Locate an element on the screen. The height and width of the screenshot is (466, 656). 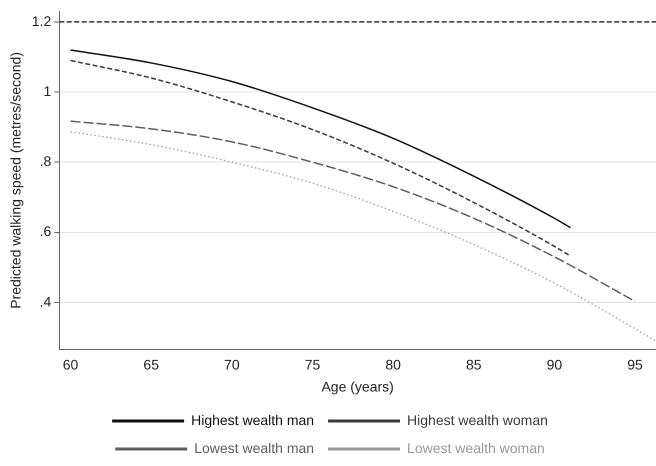
x-tick-label: 85 is located at coordinates (474, 364).